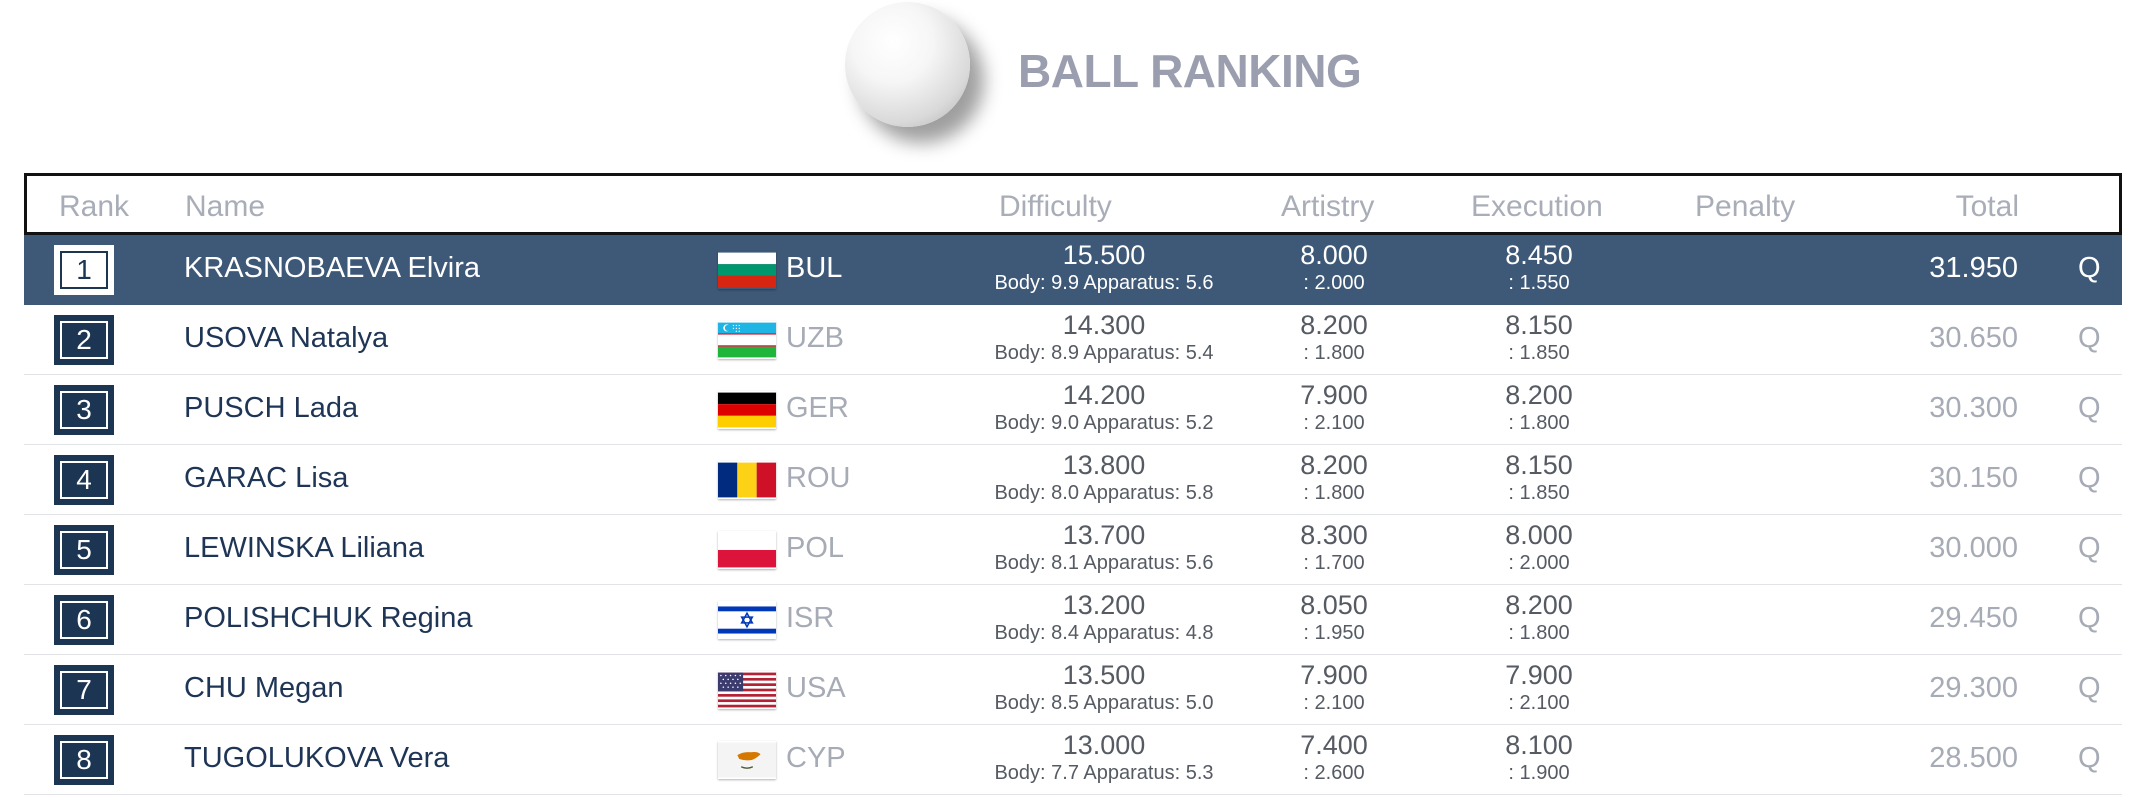 This screenshot has width=2148, height=795. What do you see at coordinates (1334, 605) in the screenshot?
I see `artistry-score: 8.050` at bounding box center [1334, 605].